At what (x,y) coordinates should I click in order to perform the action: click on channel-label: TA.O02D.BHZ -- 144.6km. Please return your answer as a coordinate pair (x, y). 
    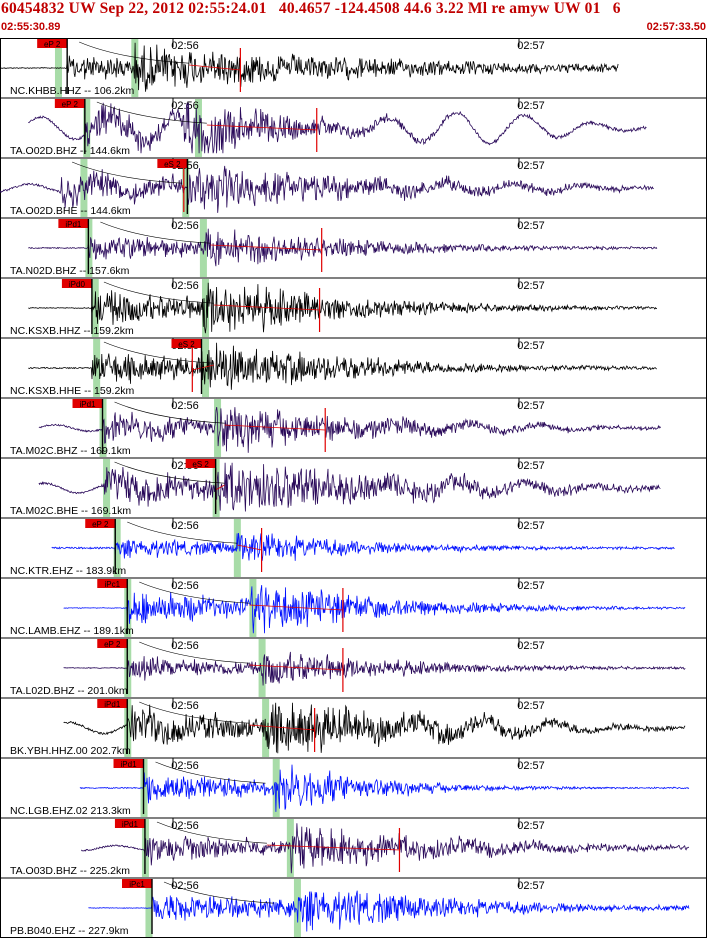
    Looking at the image, I should click on (70, 151).